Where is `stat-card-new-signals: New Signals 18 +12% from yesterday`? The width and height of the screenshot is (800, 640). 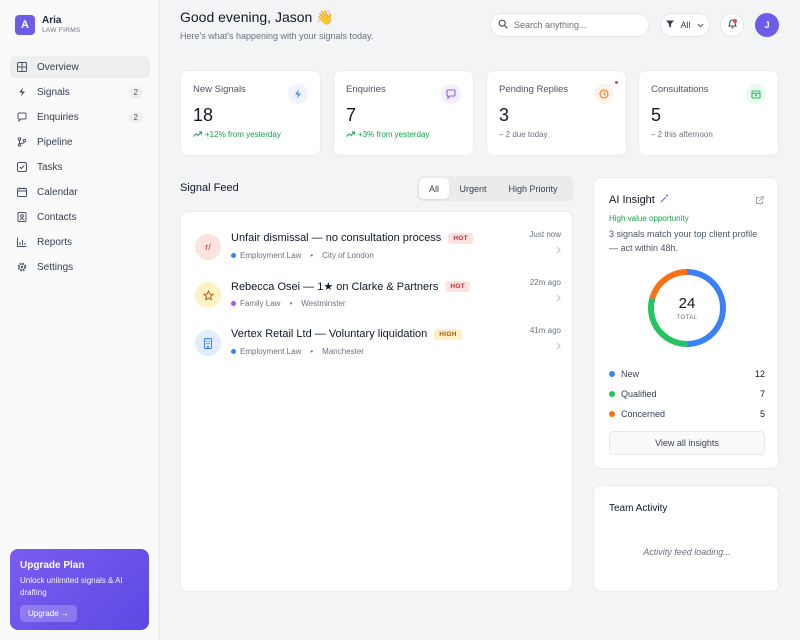 stat-card-new-signals: New Signals 18 +12% from yesterday is located at coordinates (250, 113).